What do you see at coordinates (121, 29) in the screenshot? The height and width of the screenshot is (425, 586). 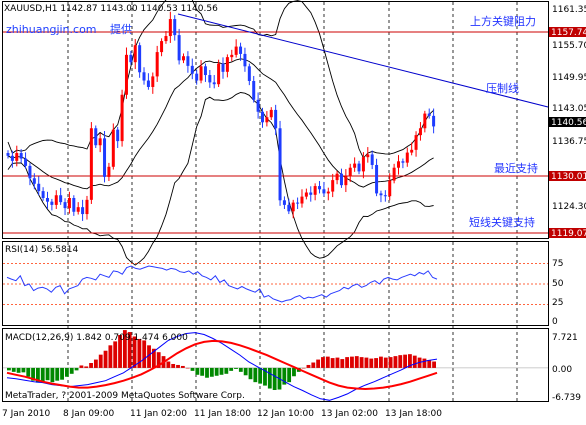 I see `watermark-provide: 提供` at bounding box center [121, 29].